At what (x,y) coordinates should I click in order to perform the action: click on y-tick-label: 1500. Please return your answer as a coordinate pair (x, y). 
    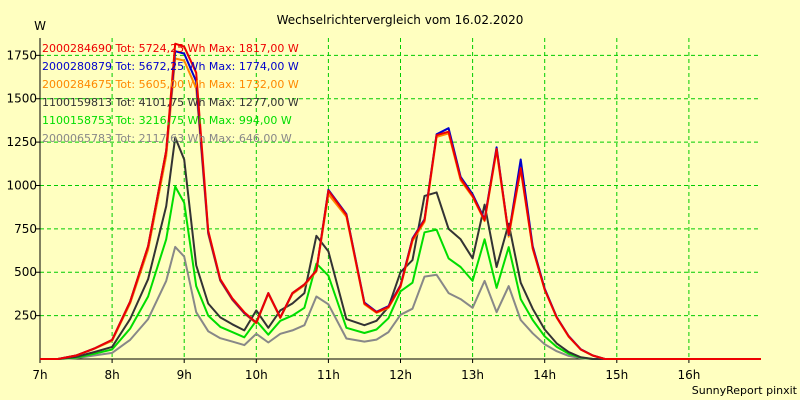
    Looking at the image, I should click on (21, 99).